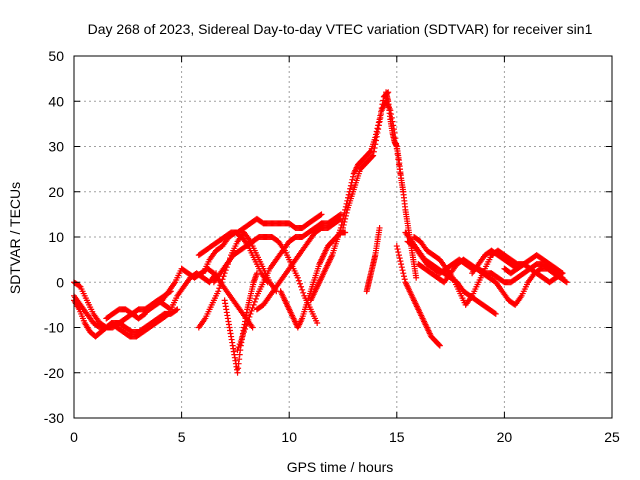 This screenshot has width=640, height=480. What do you see at coordinates (340, 467) in the screenshot?
I see `x-axis-label: GPS time / hours` at bounding box center [340, 467].